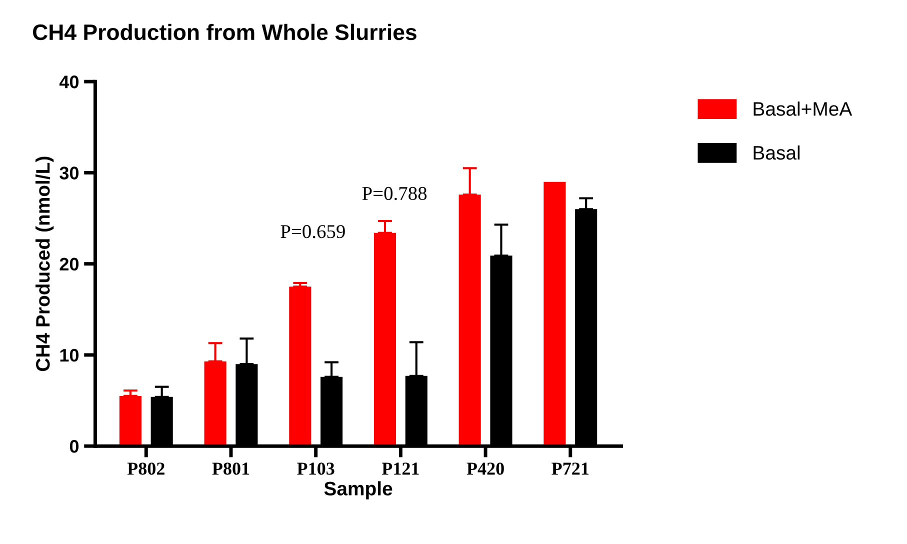 The width and height of the screenshot is (907, 544). What do you see at coordinates (358, 490) in the screenshot?
I see `x-axis-title: Sample` at bounding box center [358, 490].